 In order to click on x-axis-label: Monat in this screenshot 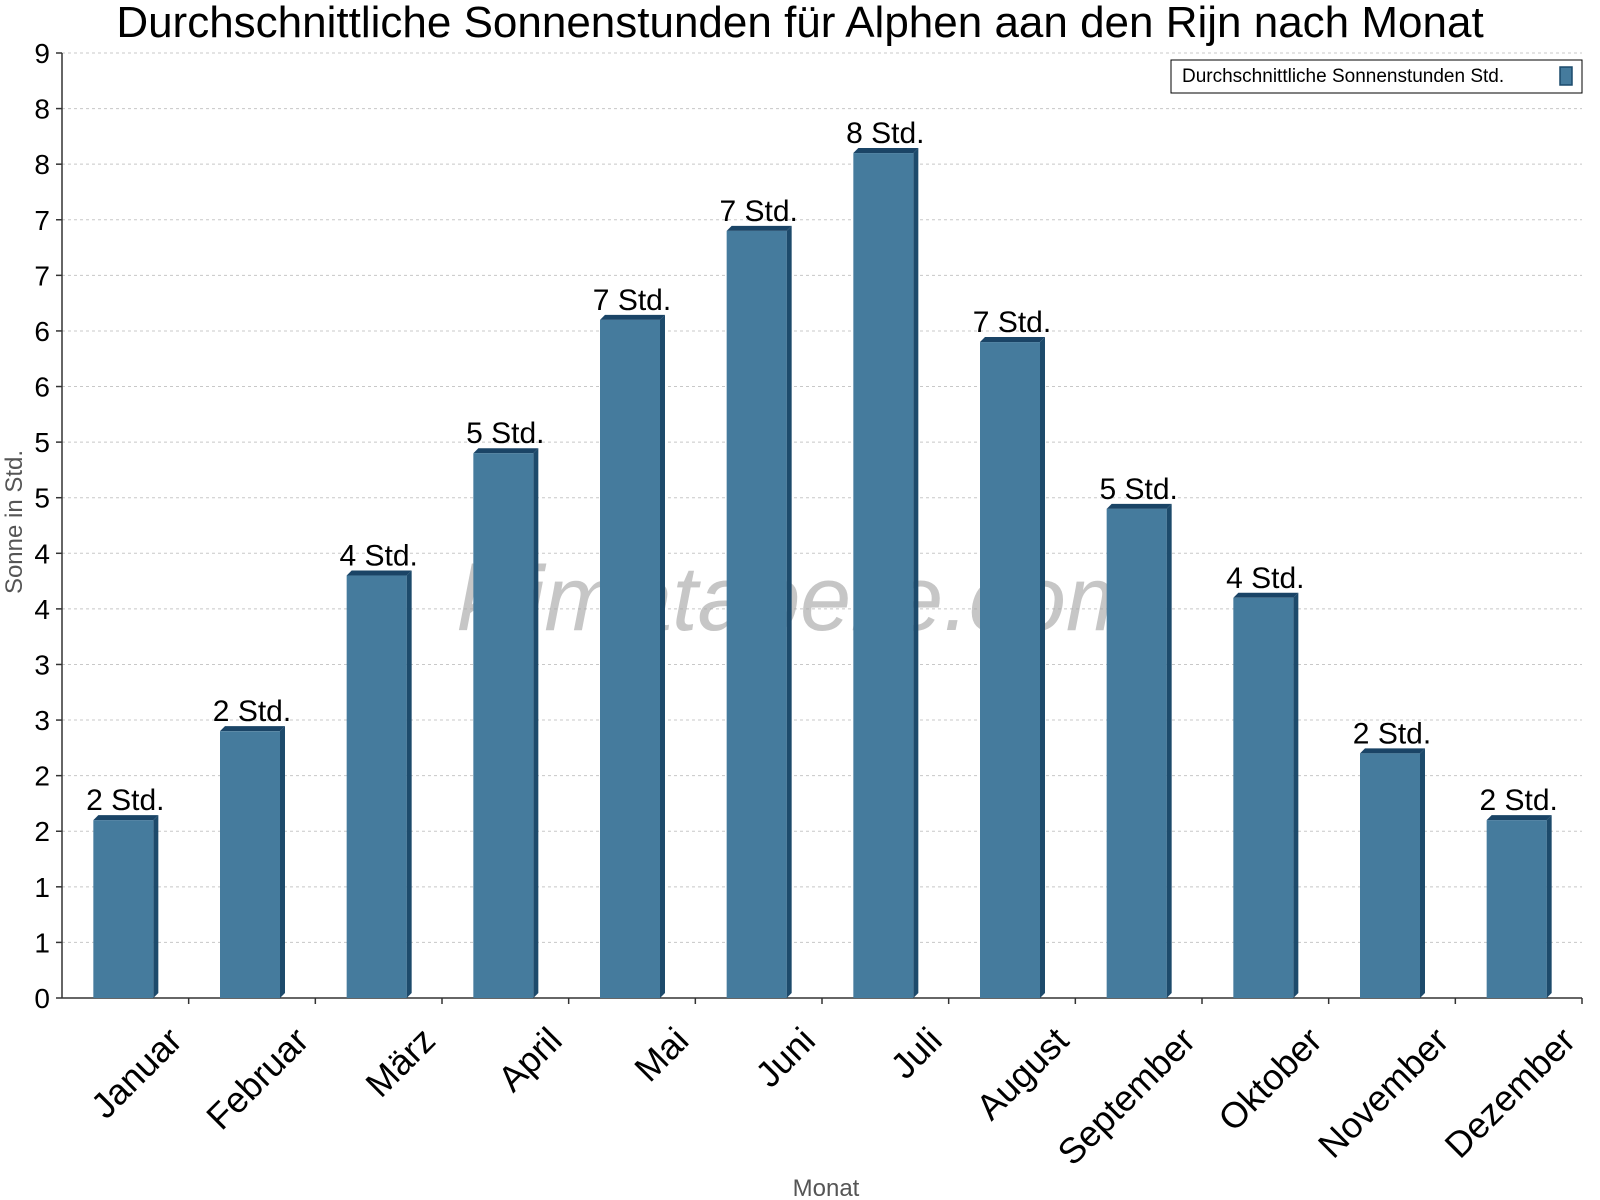, I will do `click(826, 1187)`.